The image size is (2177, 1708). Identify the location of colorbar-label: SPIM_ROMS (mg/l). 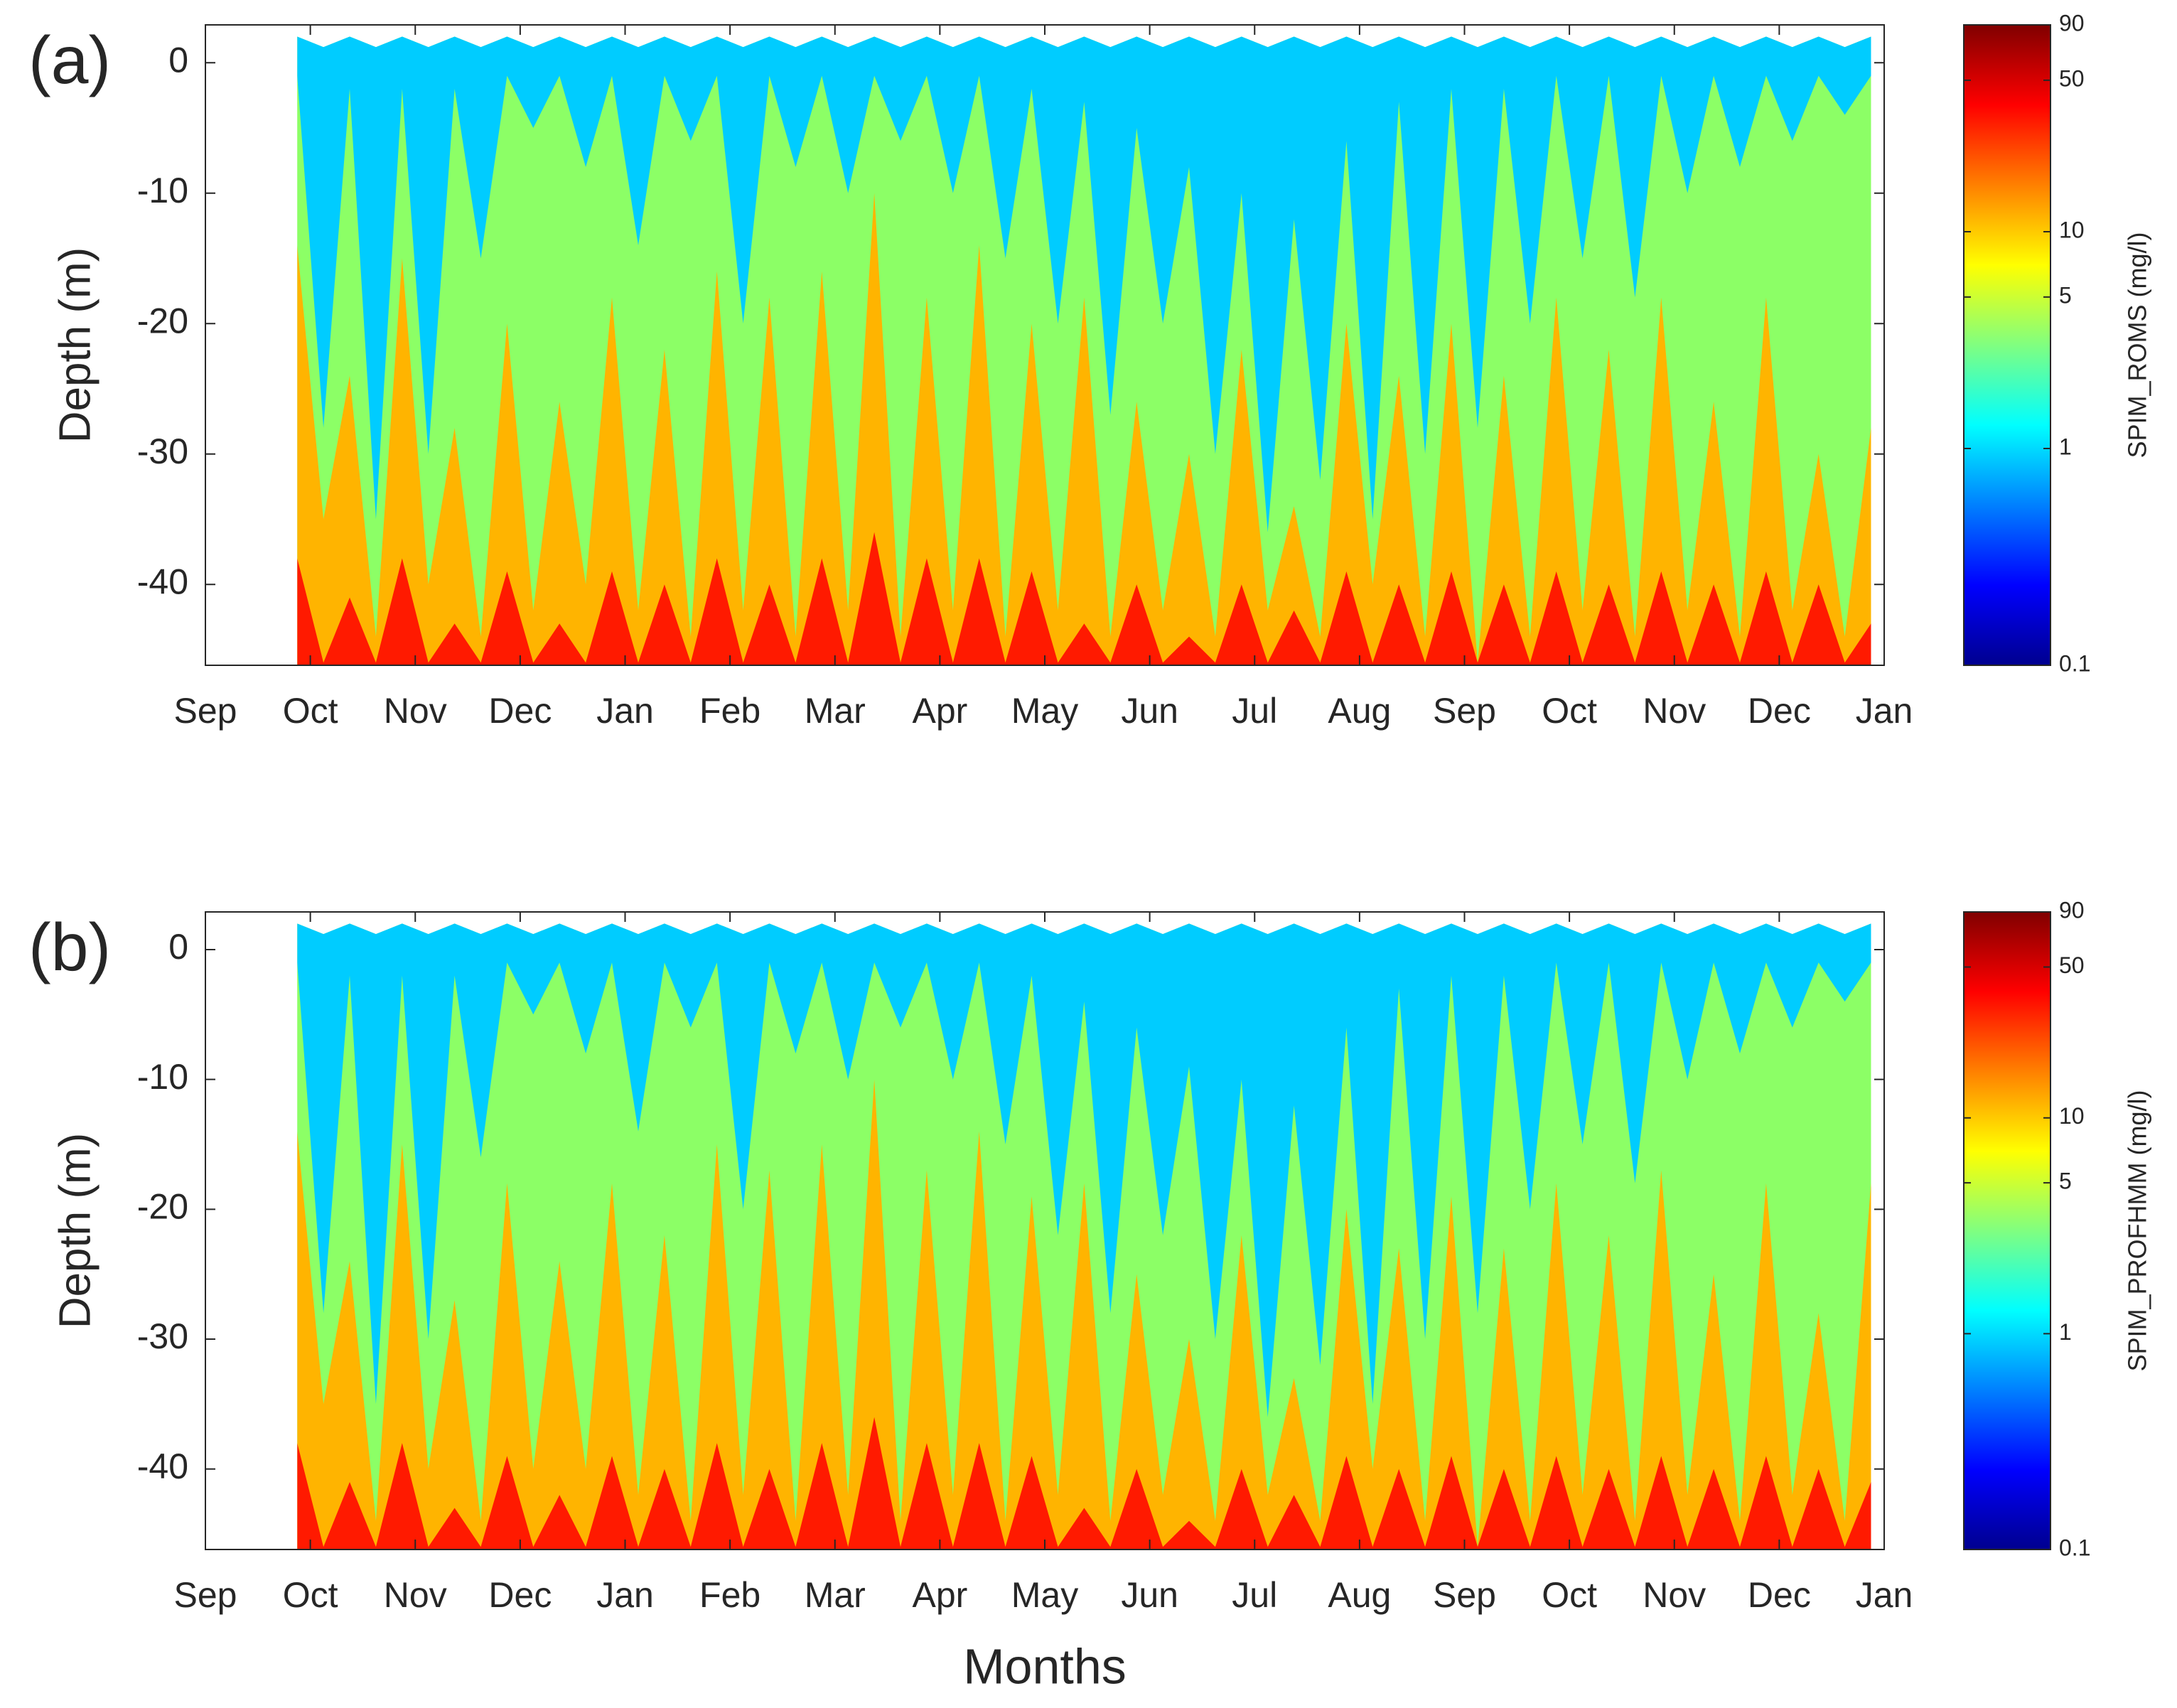
(2137, 345).